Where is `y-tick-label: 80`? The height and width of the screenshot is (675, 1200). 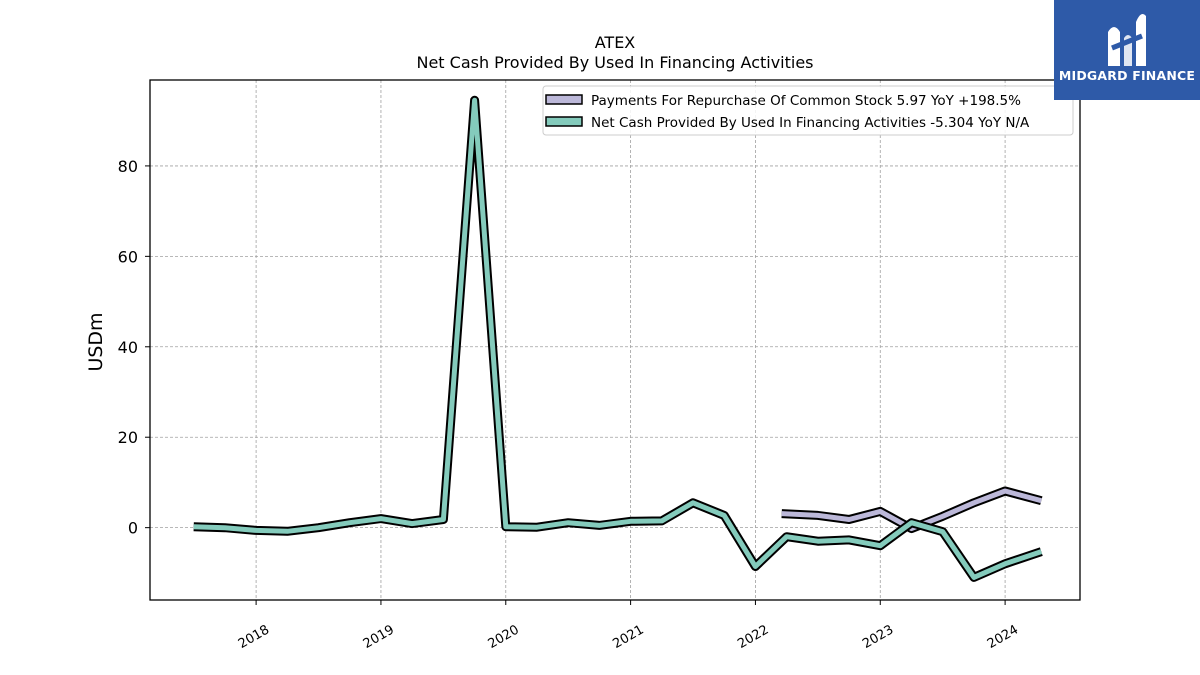
y-tick-label: 80 is located at coordinates (128, 166).